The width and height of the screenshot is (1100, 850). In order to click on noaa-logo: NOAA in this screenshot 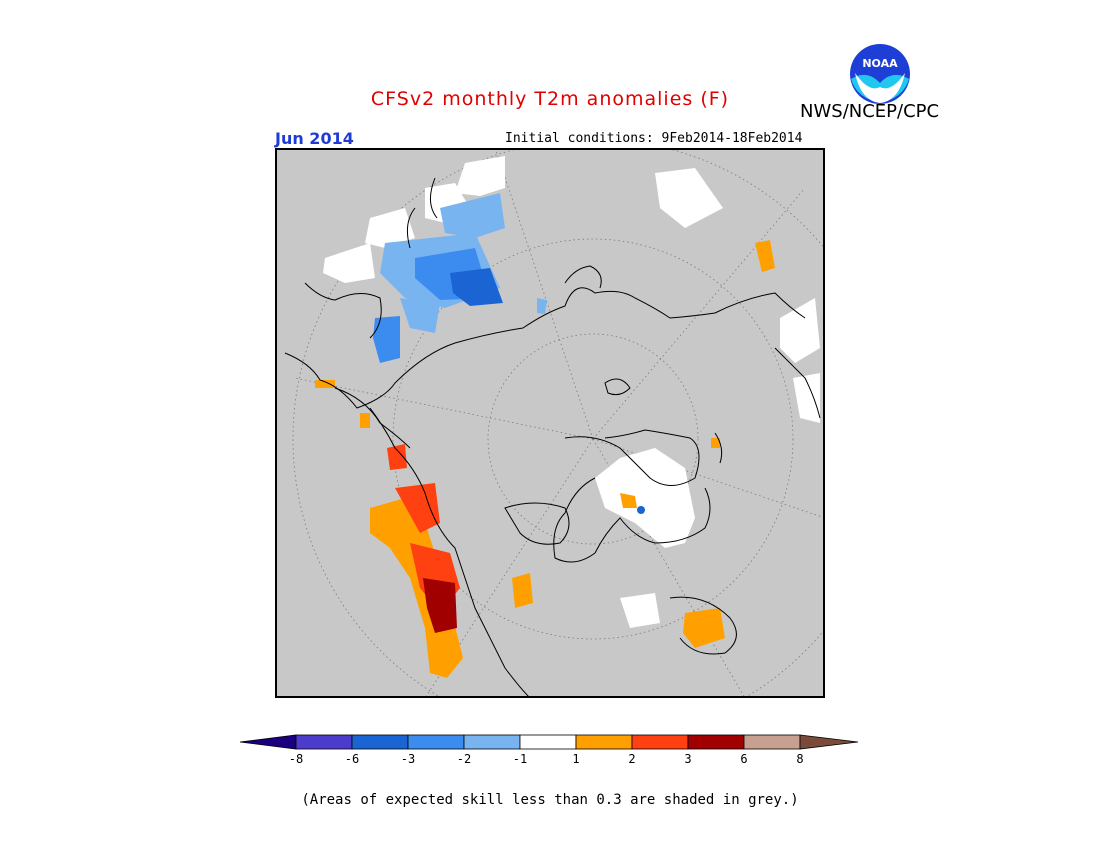, I will do `click(880, 74)`.